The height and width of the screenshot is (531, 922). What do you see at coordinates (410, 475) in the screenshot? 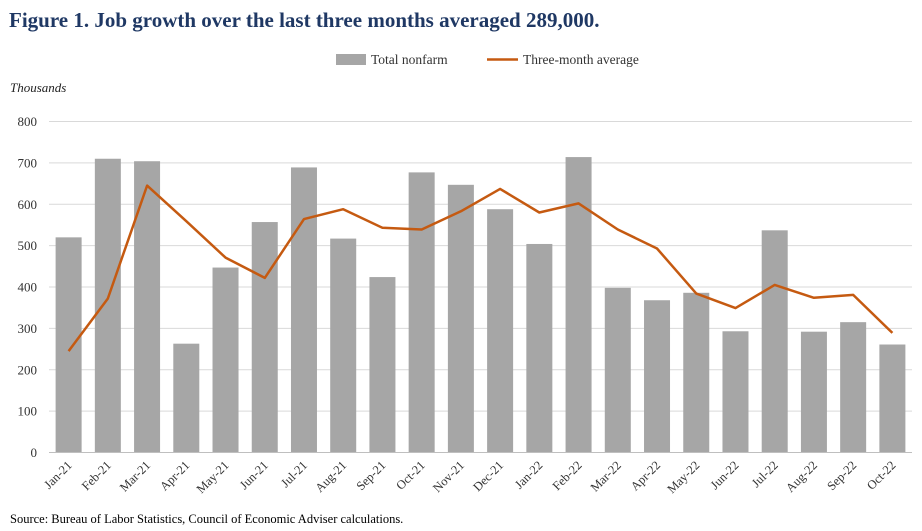
I see `x-tick-label: Oct-21` at bounding box center [410, 475].